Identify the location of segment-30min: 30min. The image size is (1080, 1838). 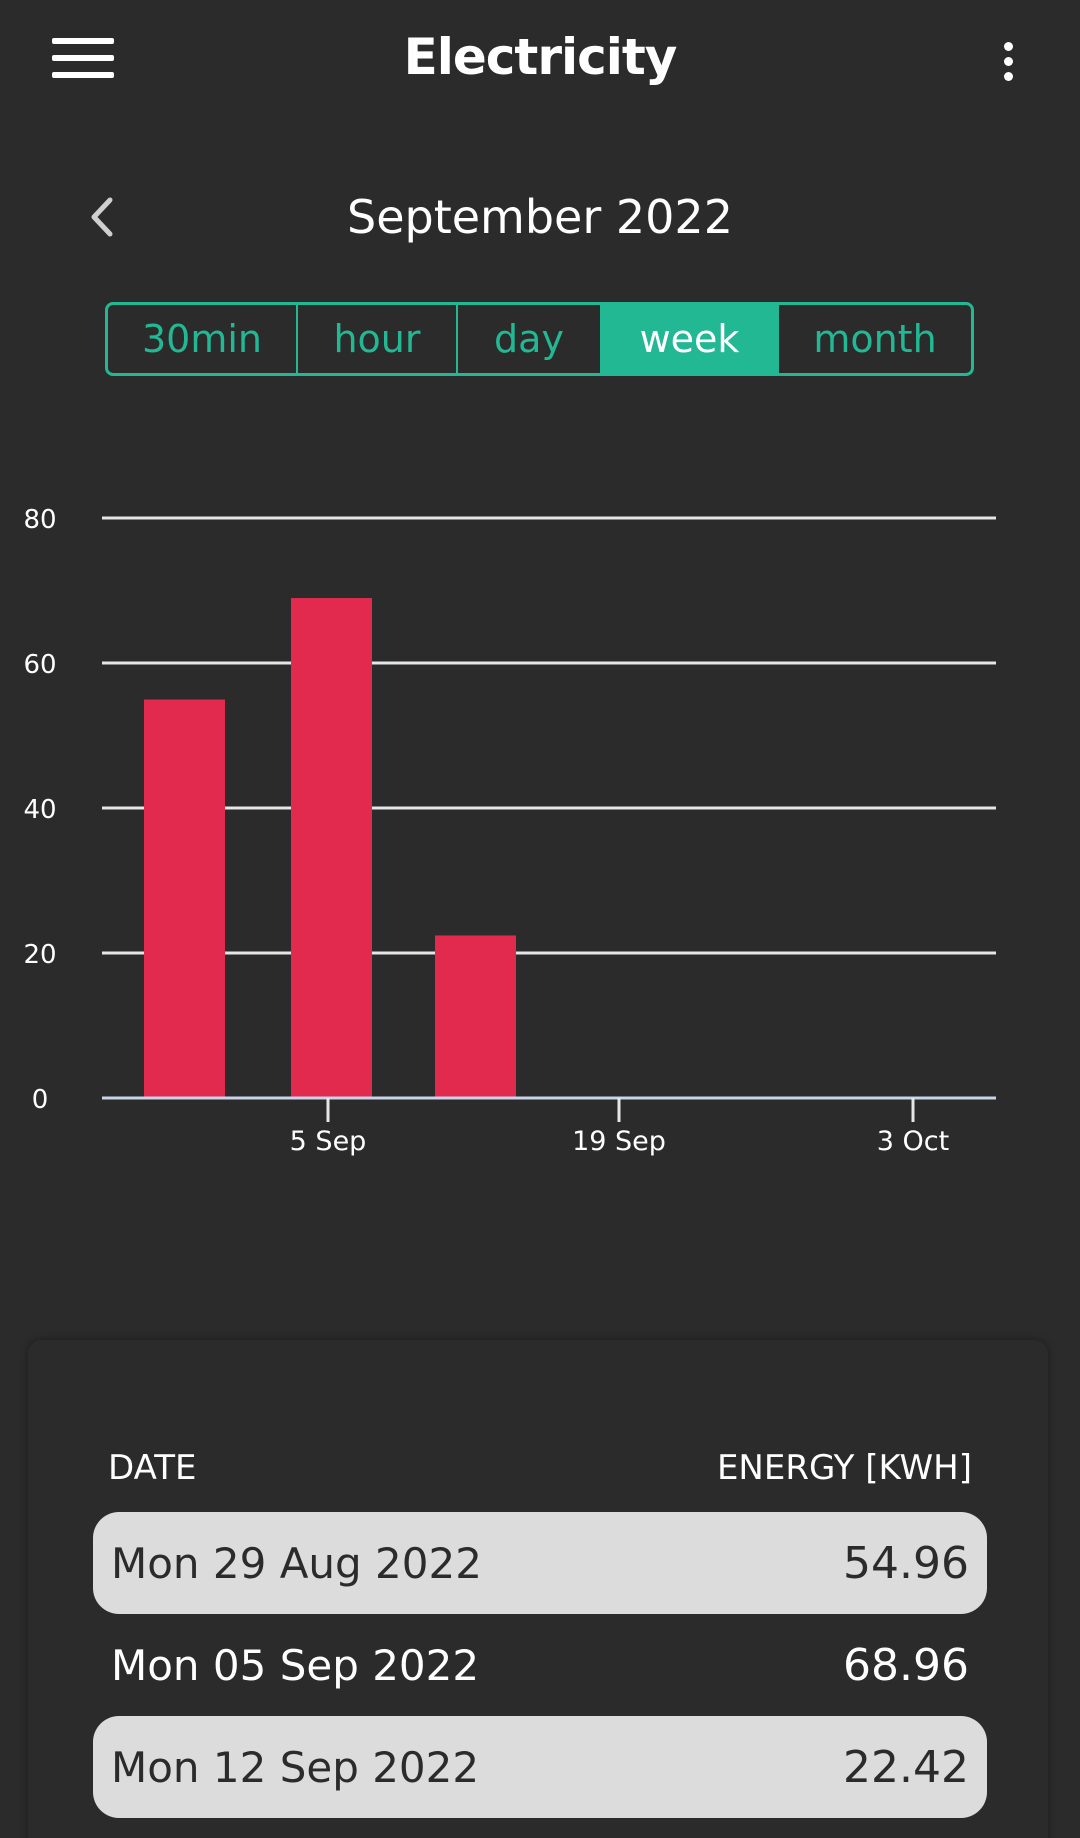
(203, 339).